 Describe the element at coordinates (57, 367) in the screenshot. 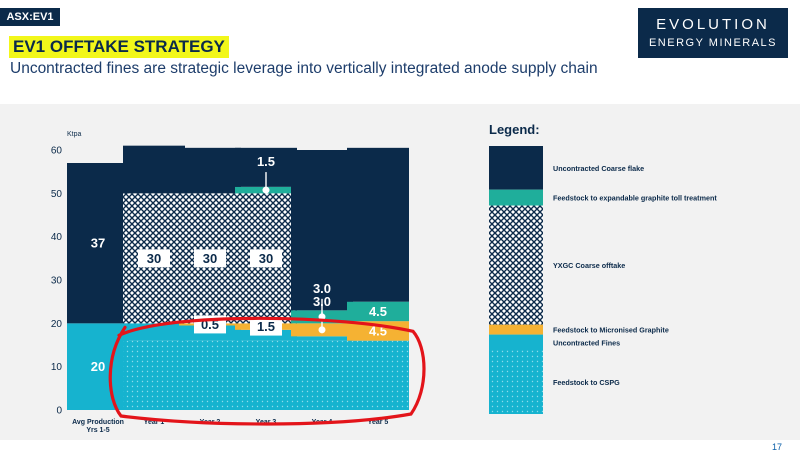

I see `y-tick-label: 10` at that location.